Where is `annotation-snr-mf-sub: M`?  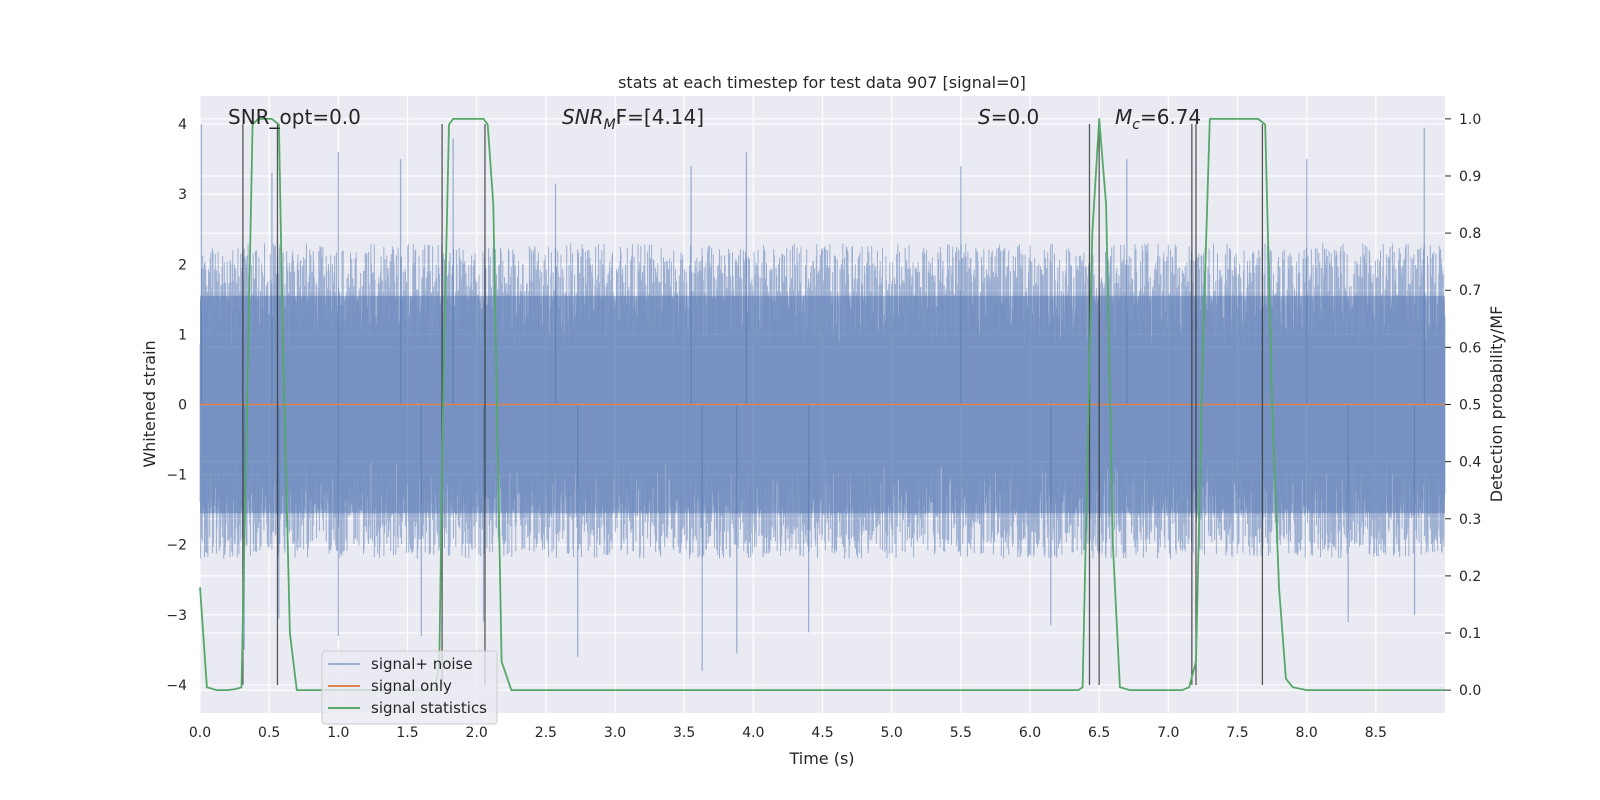
annotation-snr-mf-sub: M is located at coordinates (610, 125).